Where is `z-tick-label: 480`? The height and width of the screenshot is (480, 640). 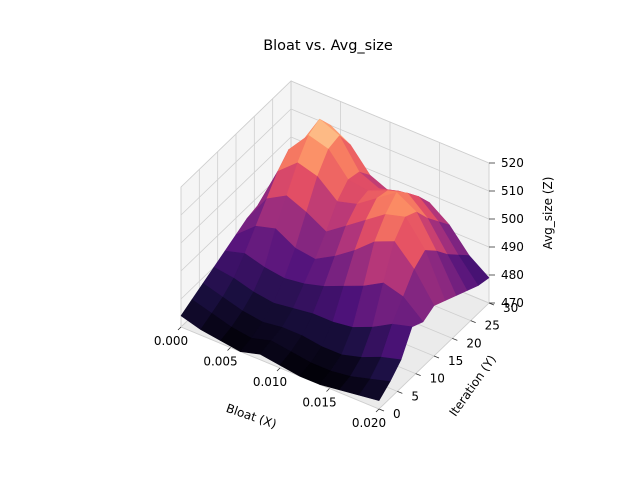 z-tick-label: 480 is located at coordinates (512, 275).